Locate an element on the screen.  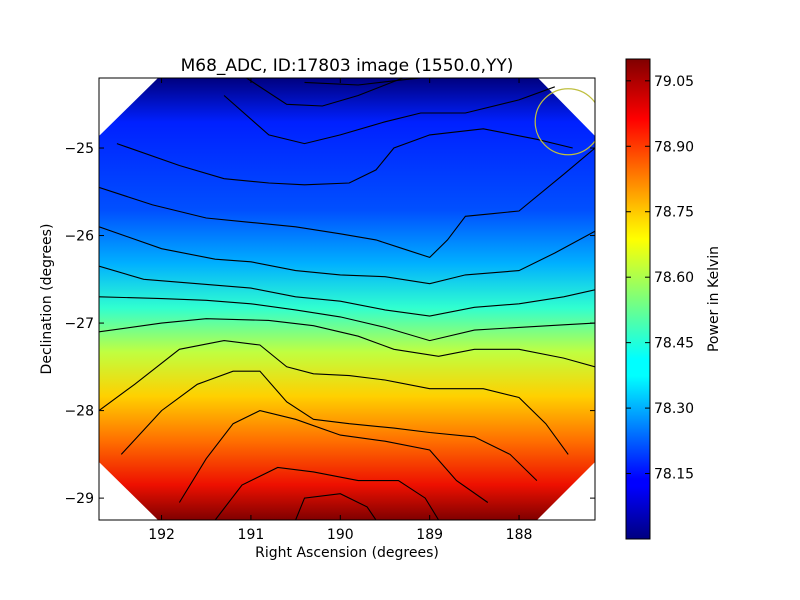
y-tick-label: −25 is located at coordinates (79, 149).